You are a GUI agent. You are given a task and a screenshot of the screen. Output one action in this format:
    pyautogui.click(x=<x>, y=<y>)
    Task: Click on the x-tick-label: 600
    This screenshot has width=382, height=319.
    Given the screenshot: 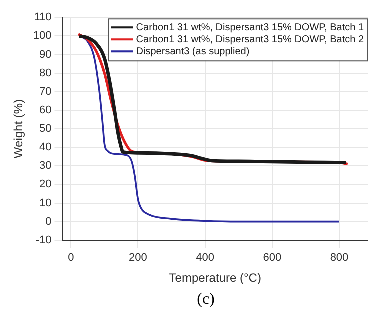 What is the action you would take?
    pyautogui.click(x=272, y=258)
    